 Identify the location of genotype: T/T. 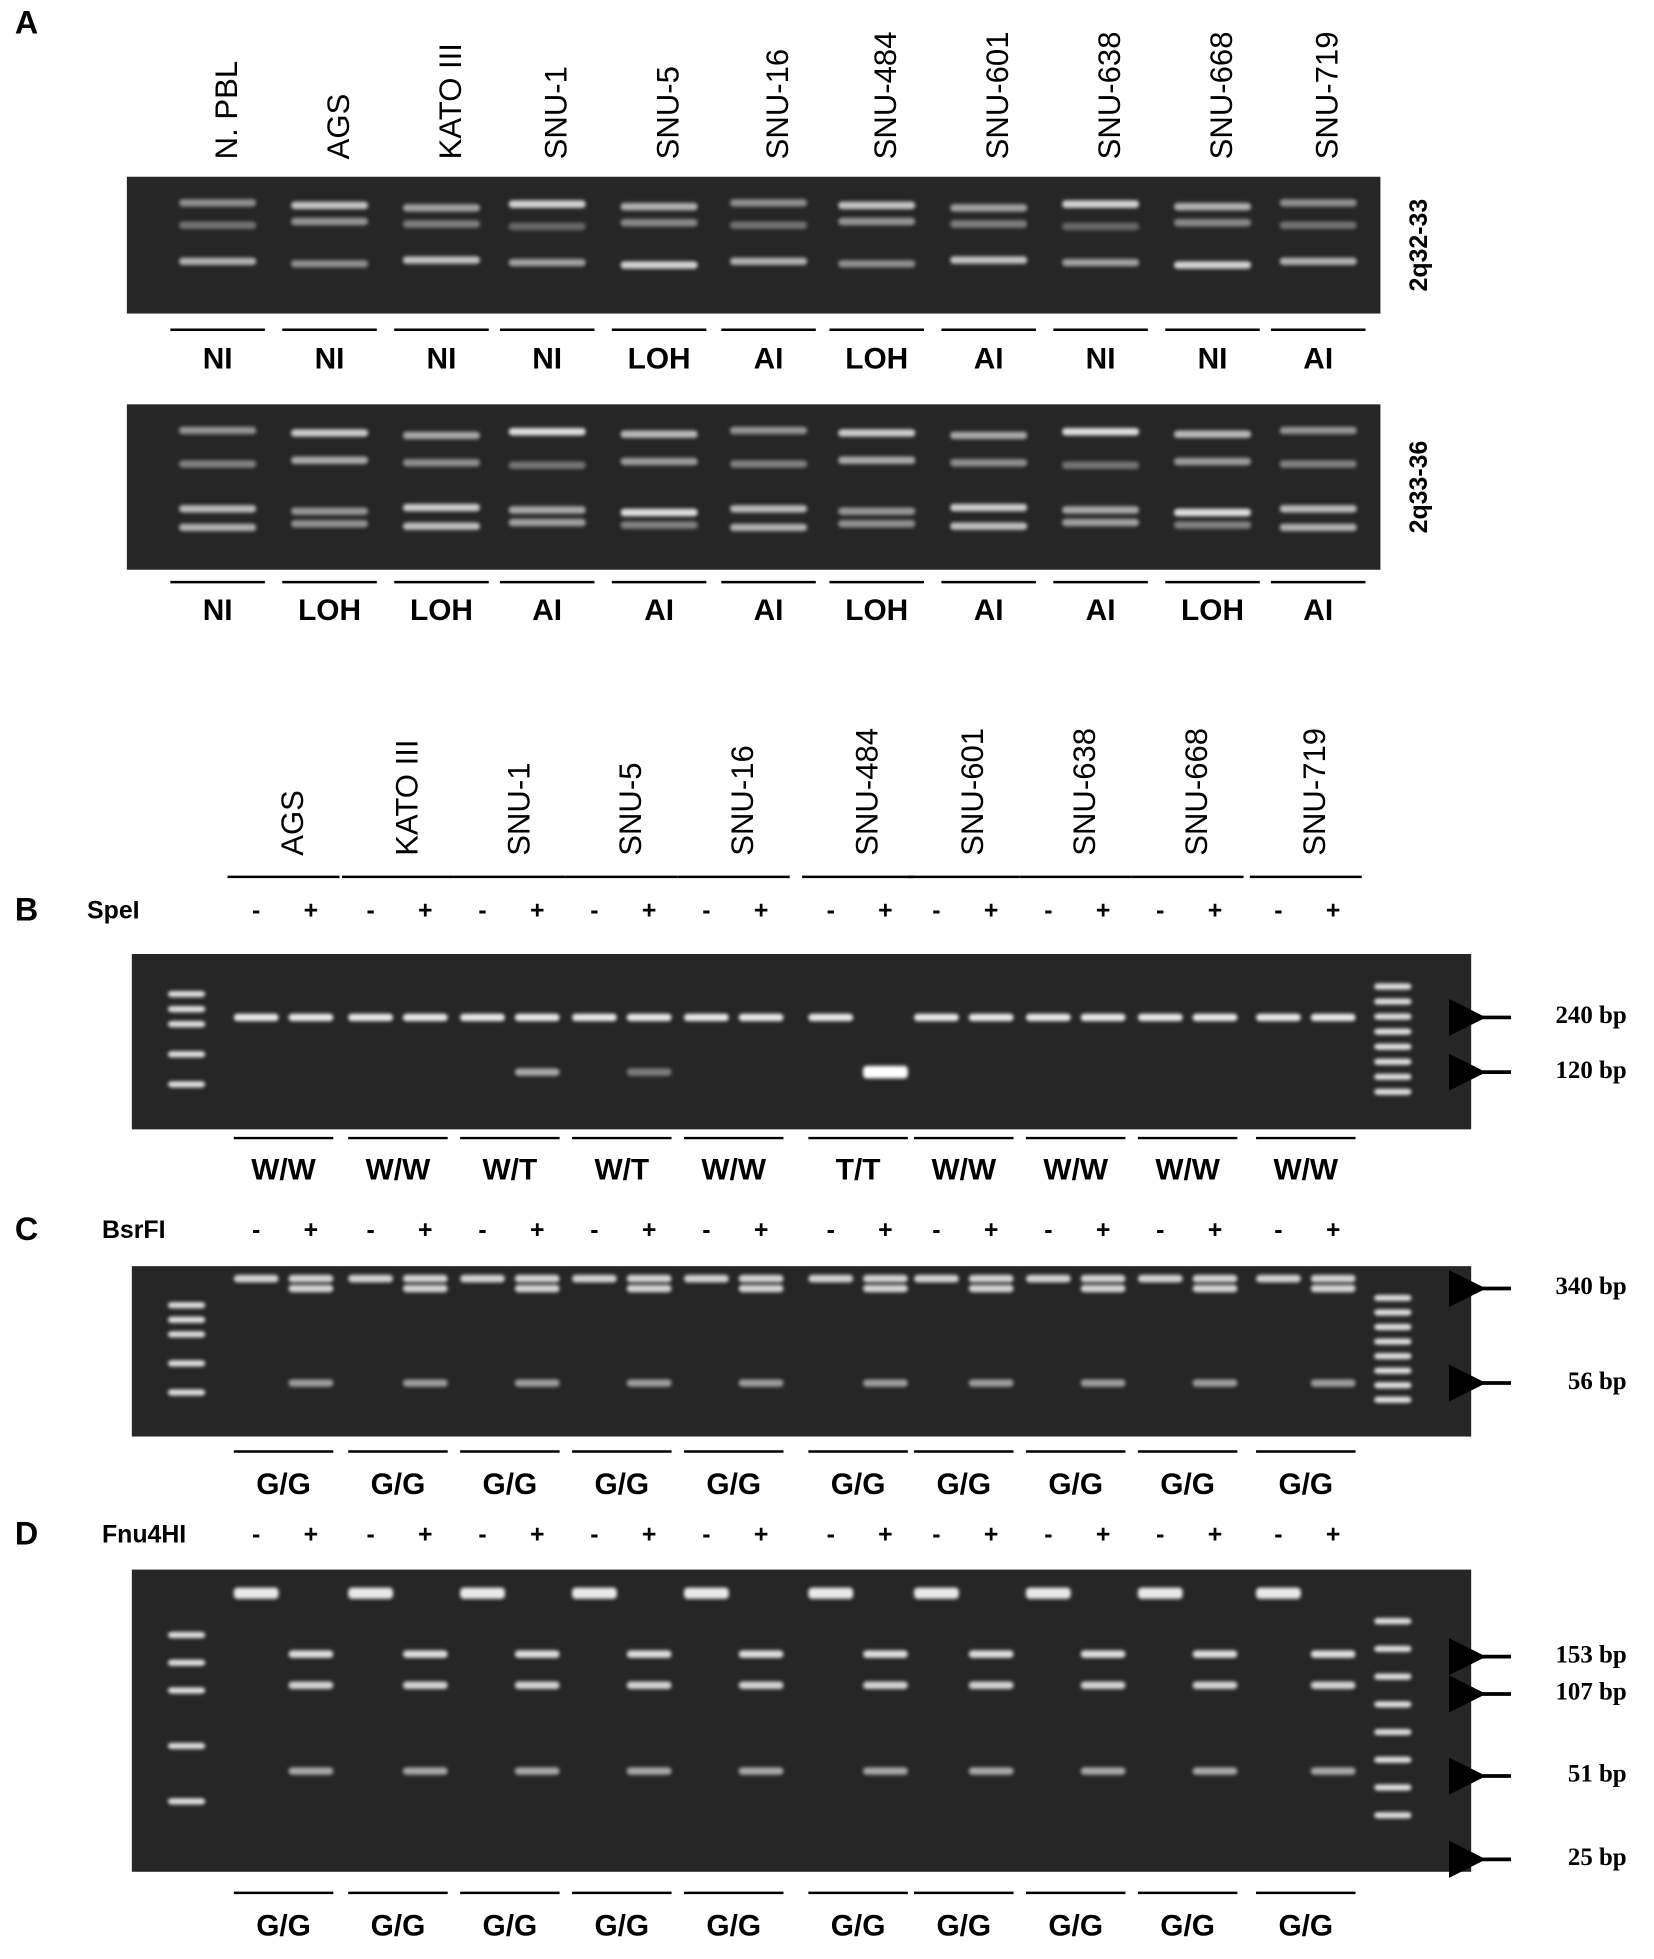
(858, 1170).